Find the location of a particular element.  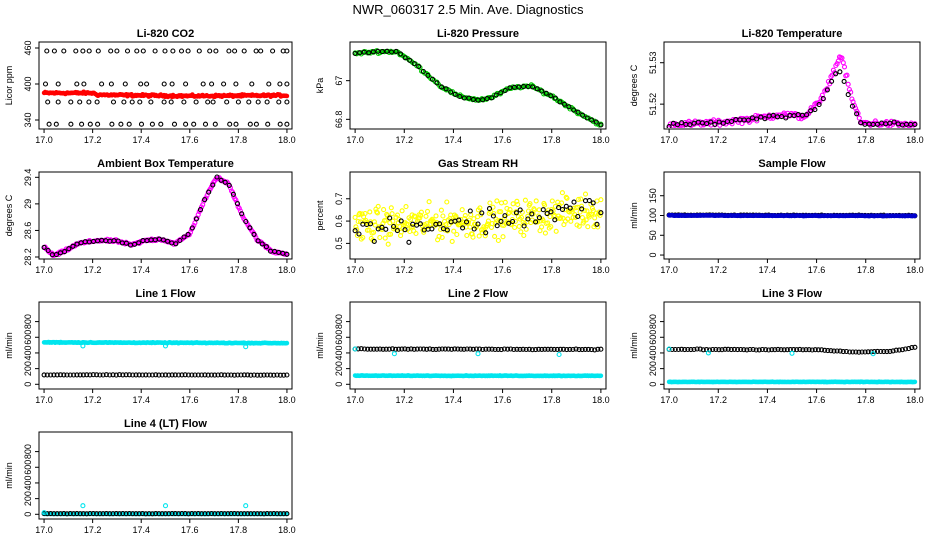

plot-frame is located at coordinates (792, 85).